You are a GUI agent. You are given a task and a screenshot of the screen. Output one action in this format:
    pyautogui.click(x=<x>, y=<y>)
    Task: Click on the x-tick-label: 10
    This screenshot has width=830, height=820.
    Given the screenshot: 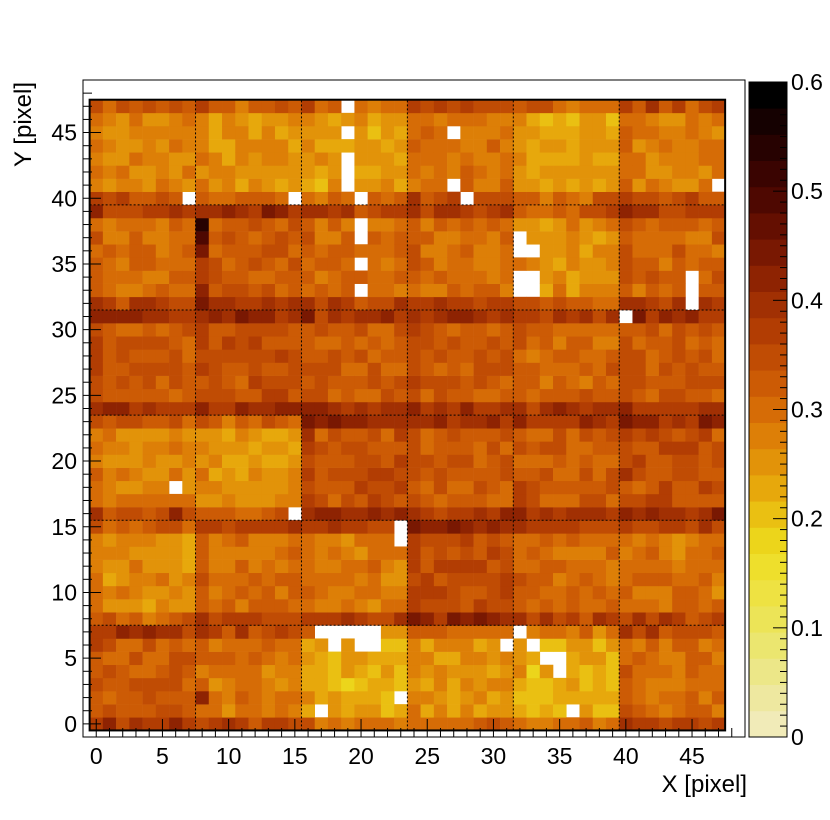 What is the action you would take?
    pyautogui.click(x=229, y=756)
    